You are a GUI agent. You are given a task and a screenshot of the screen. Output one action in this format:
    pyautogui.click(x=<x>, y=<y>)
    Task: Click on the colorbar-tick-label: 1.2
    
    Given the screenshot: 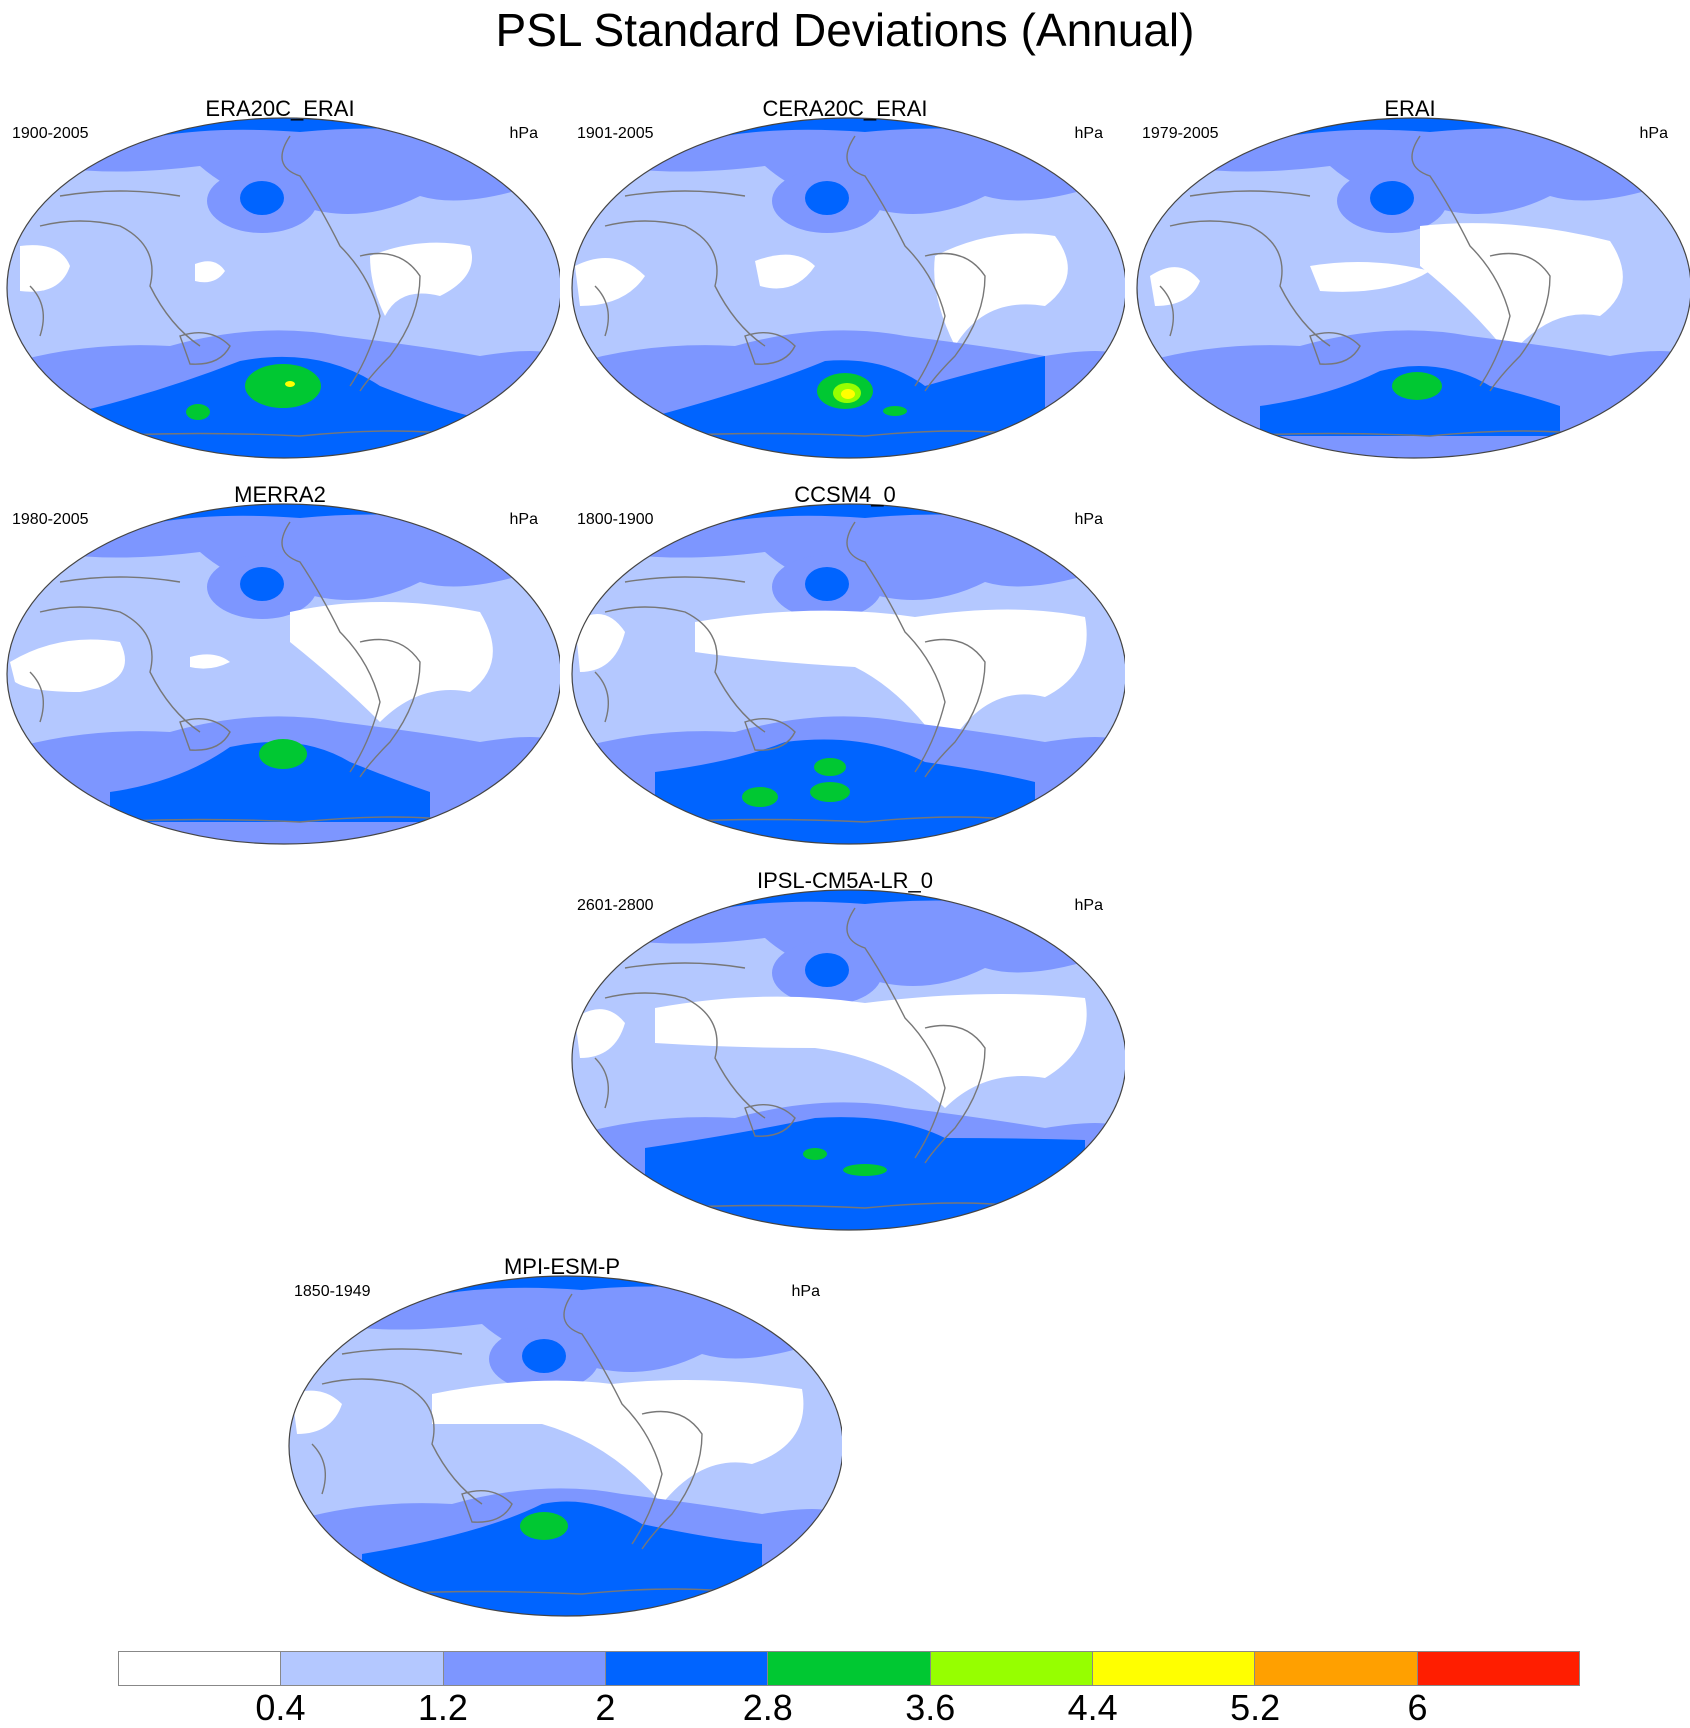 What is the action you would take?
    pyautogui.click(x=442, y=1707)
    